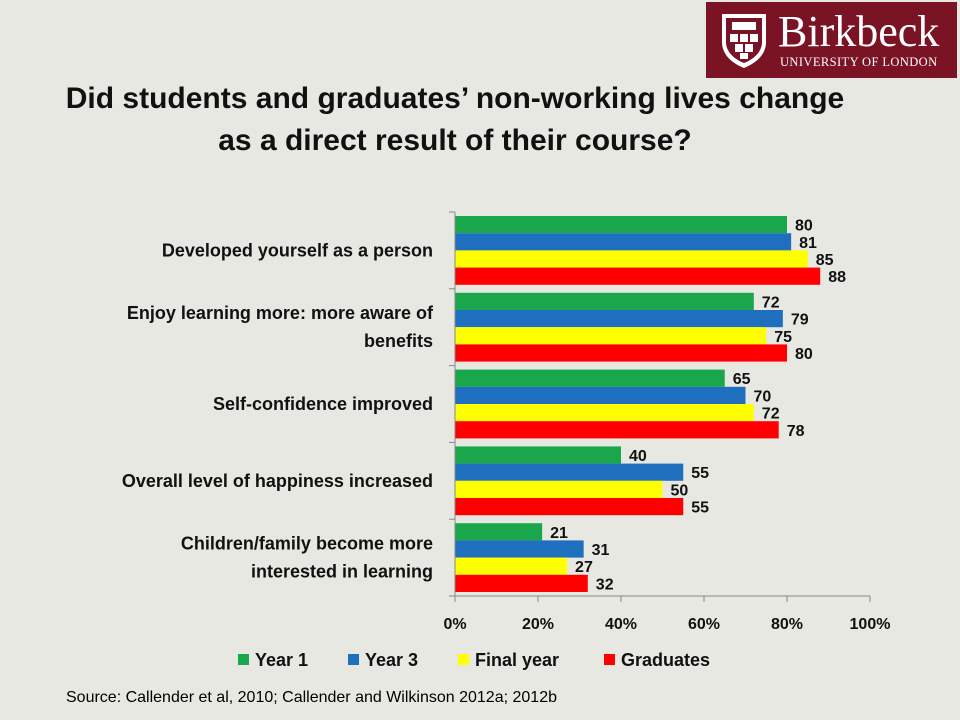 The image size is (960, 720). Describe the element at coordinates (605, 584) in the screenshot. I see `data-label: 32` at that location.